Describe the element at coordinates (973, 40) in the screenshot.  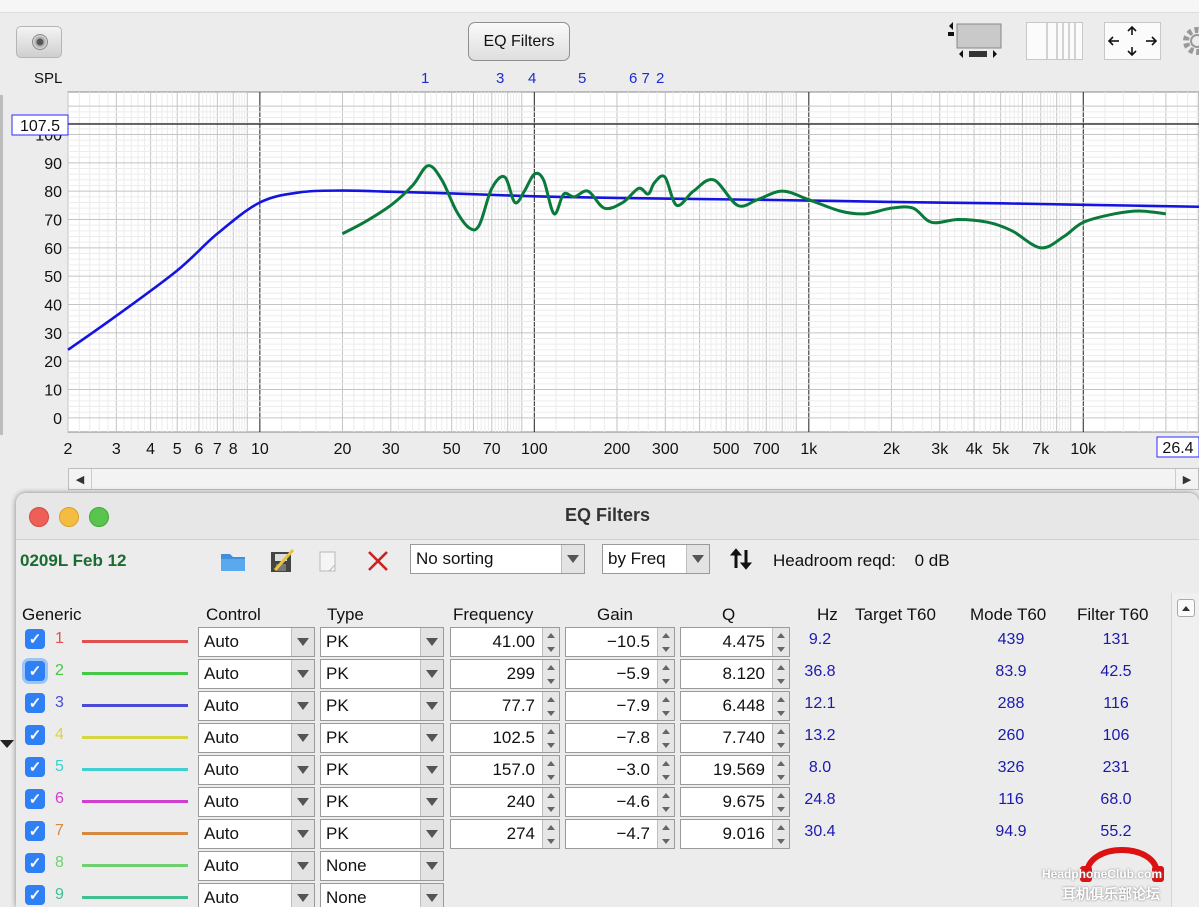
I see `panel-layout-icon` at that location.